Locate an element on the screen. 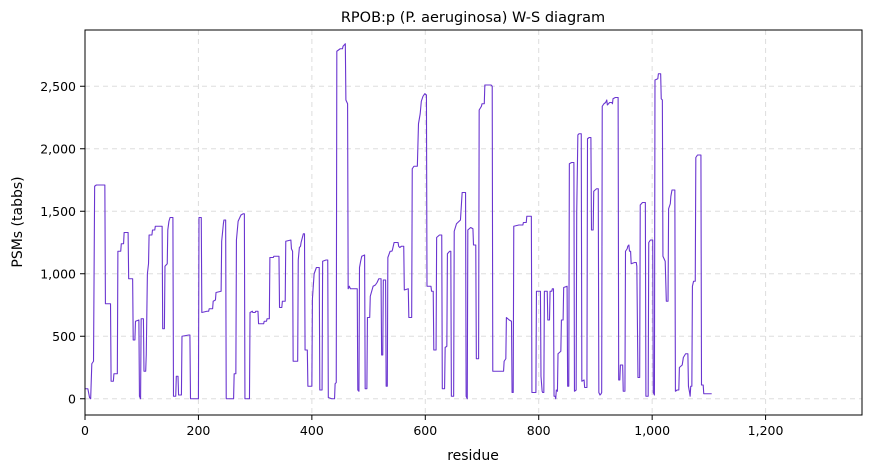 The image size is (869, 474). y-tick-label: 1,500 is located at coordinates (58, 211).